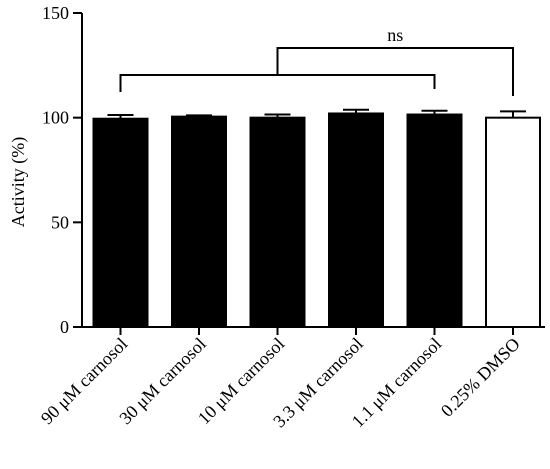 This screenshot has height=469, width=550. I want to click on significance-label: ns, so click(395, 35).